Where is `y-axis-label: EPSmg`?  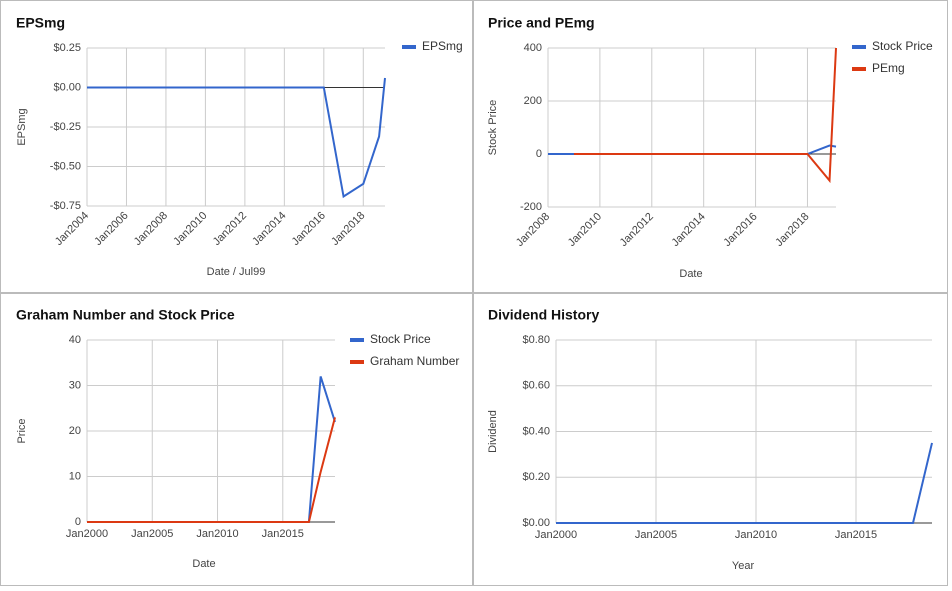 y-axis-label: EPSmg is located at coordinates (22, 126).